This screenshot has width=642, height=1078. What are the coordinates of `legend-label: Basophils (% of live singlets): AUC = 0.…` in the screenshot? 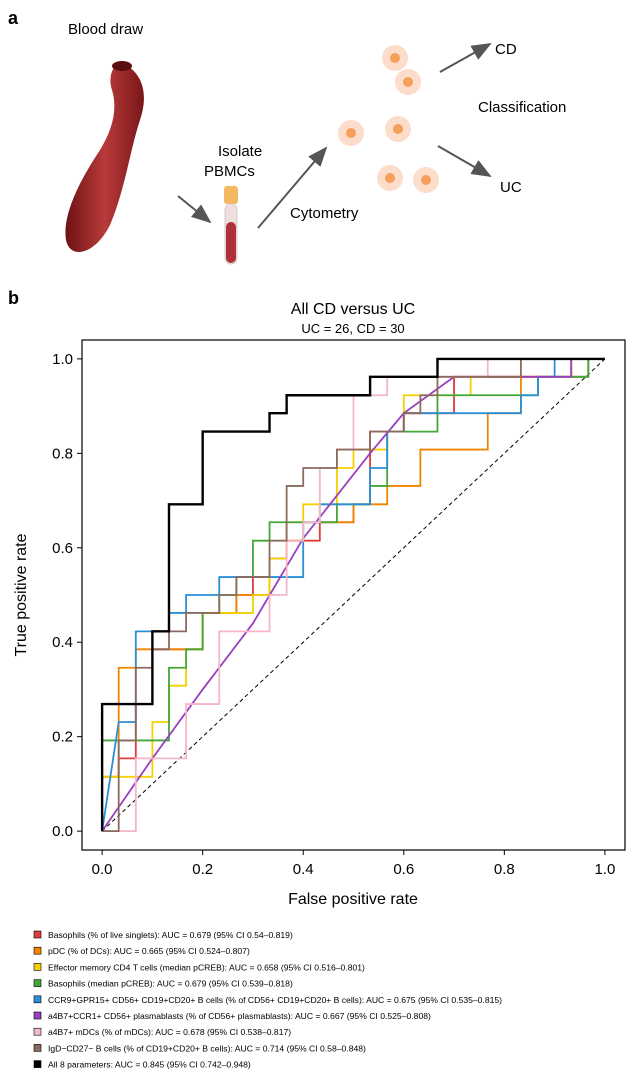 It's located at (170, 935).